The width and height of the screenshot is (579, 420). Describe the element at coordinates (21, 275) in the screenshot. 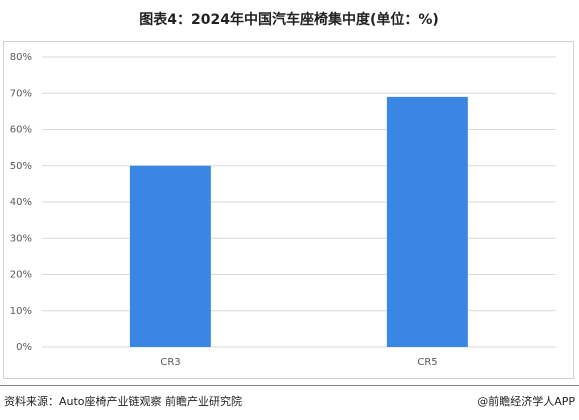

I see `y-tick-label: 20%` at that location.